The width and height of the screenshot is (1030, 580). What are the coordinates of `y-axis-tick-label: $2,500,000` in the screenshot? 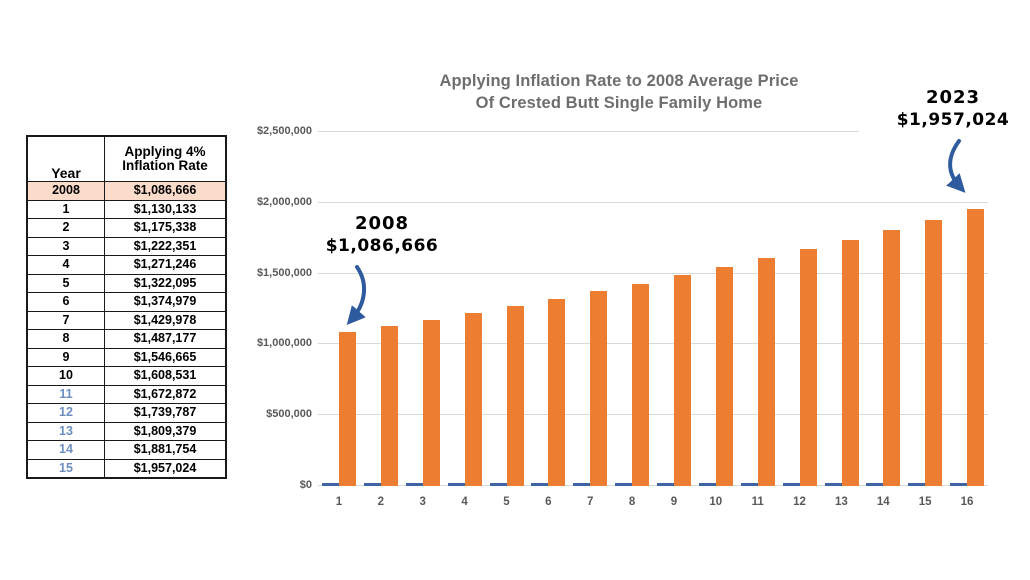 It's located at (284, 131).